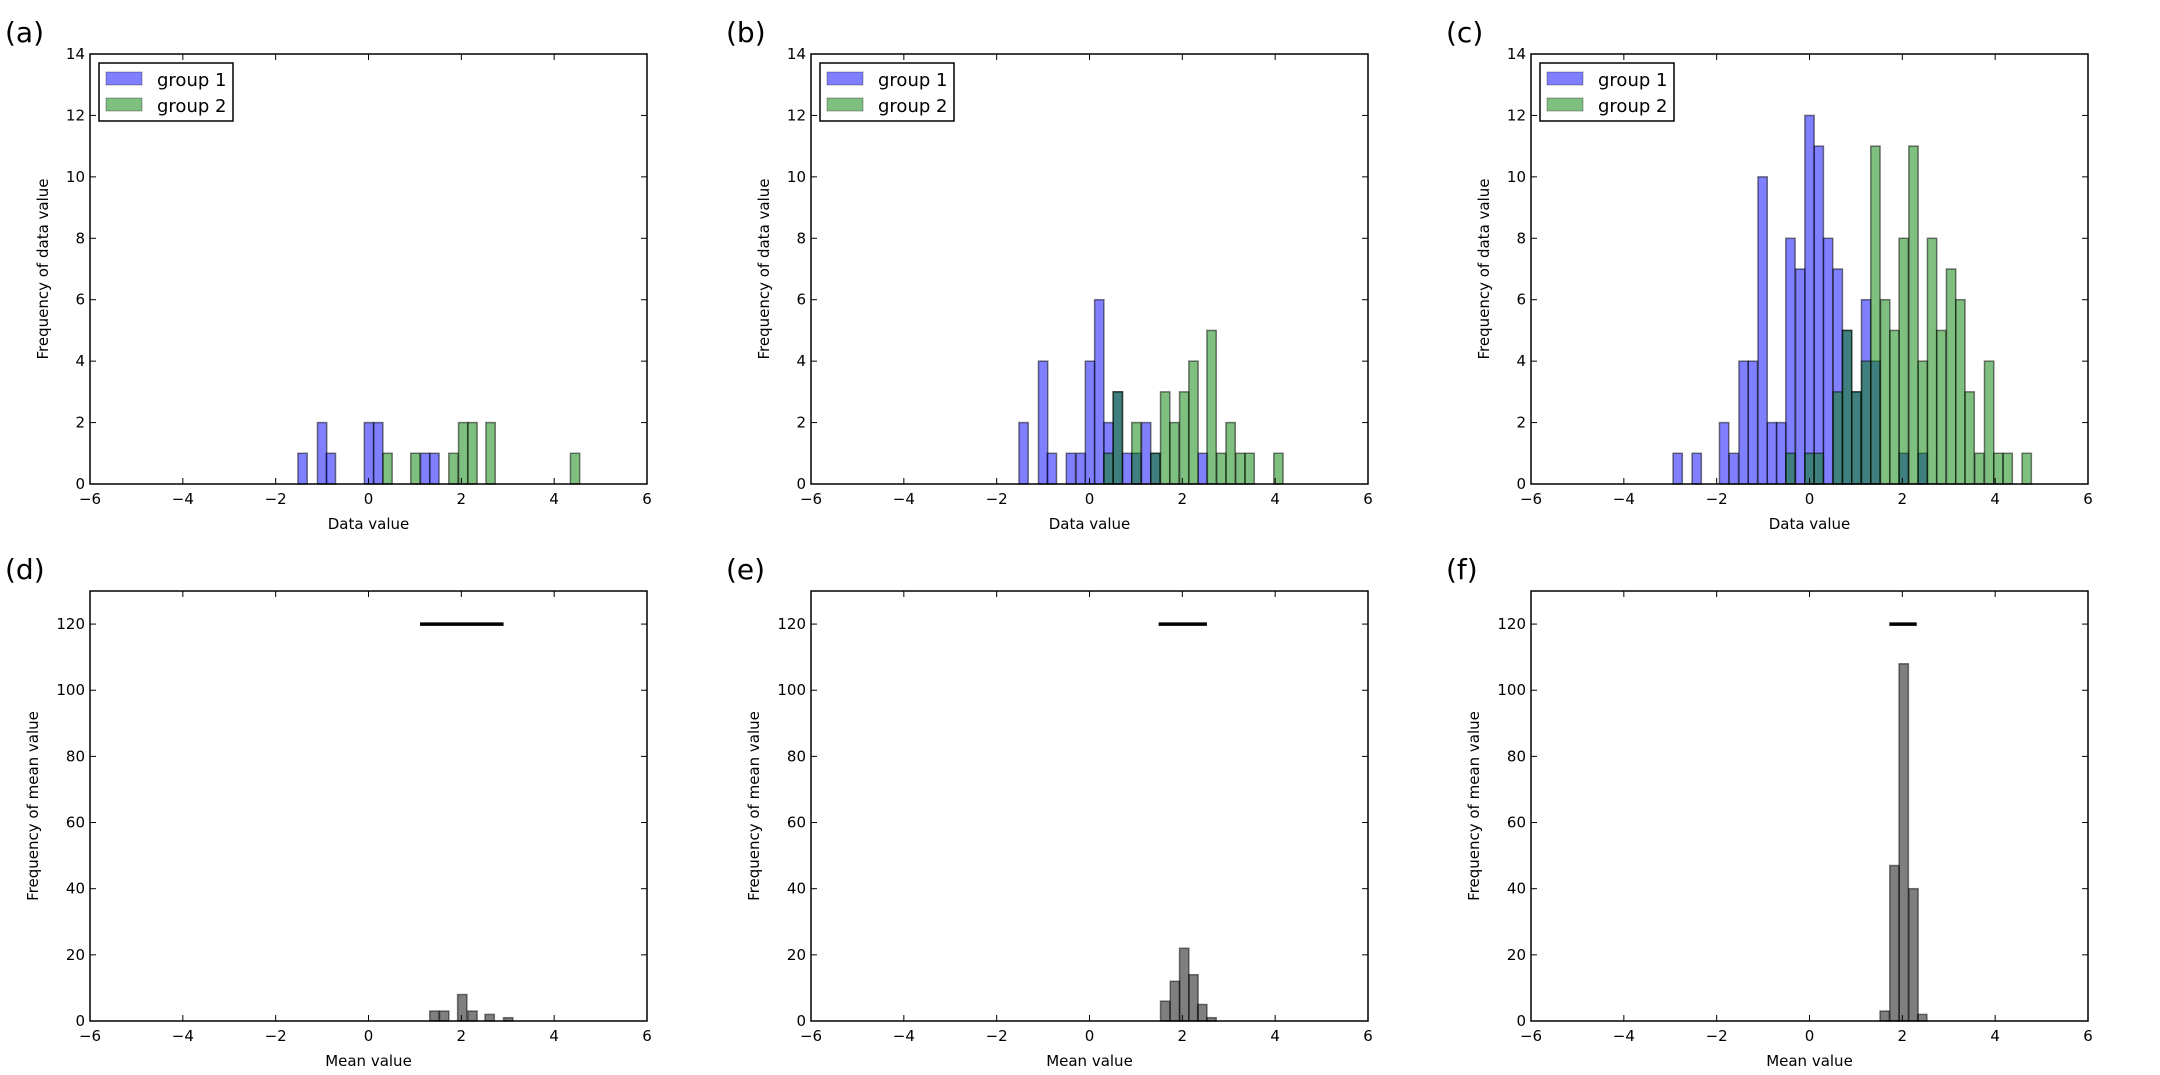 This screenshot has width=2160, height=1075. I want to click on y-tick-label: 80, so click(796, 756).